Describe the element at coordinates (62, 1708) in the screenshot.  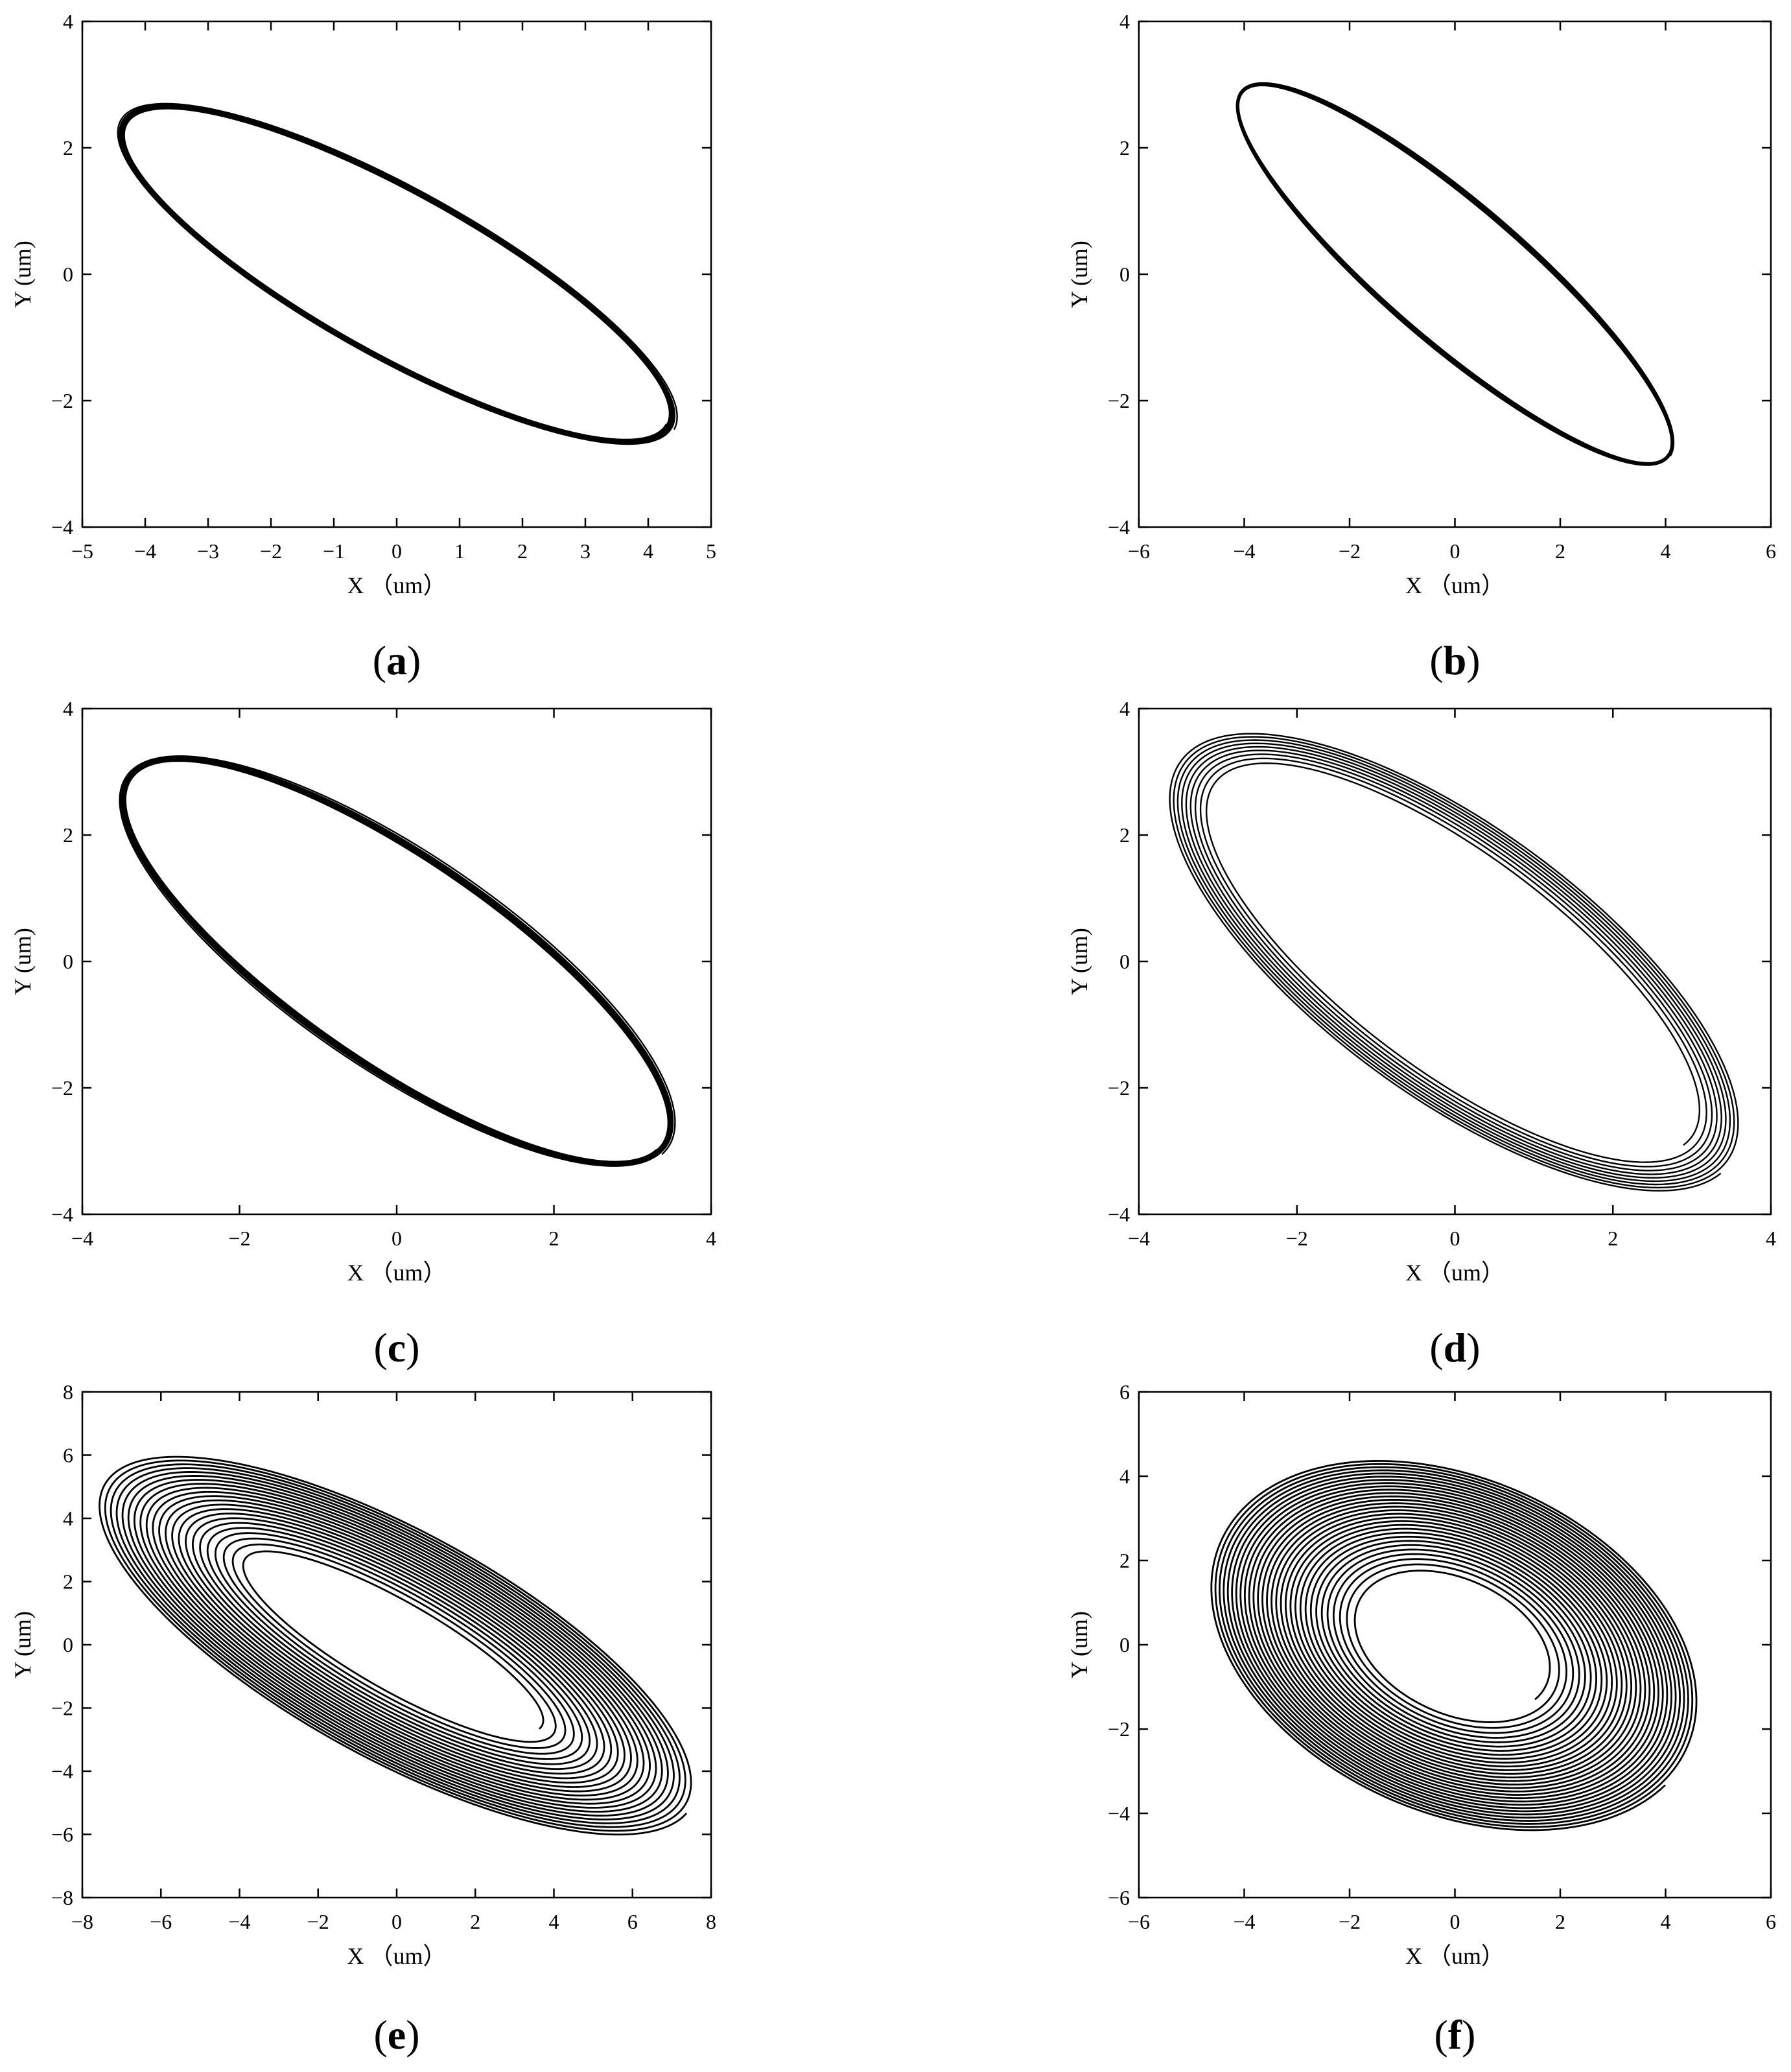
I see `y-tick-label-e: −2` at that location.